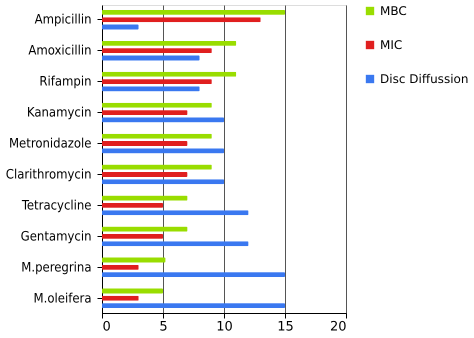 The image size is (474, 338). I want to click on x-tick-label: 0, so click(106, 327).